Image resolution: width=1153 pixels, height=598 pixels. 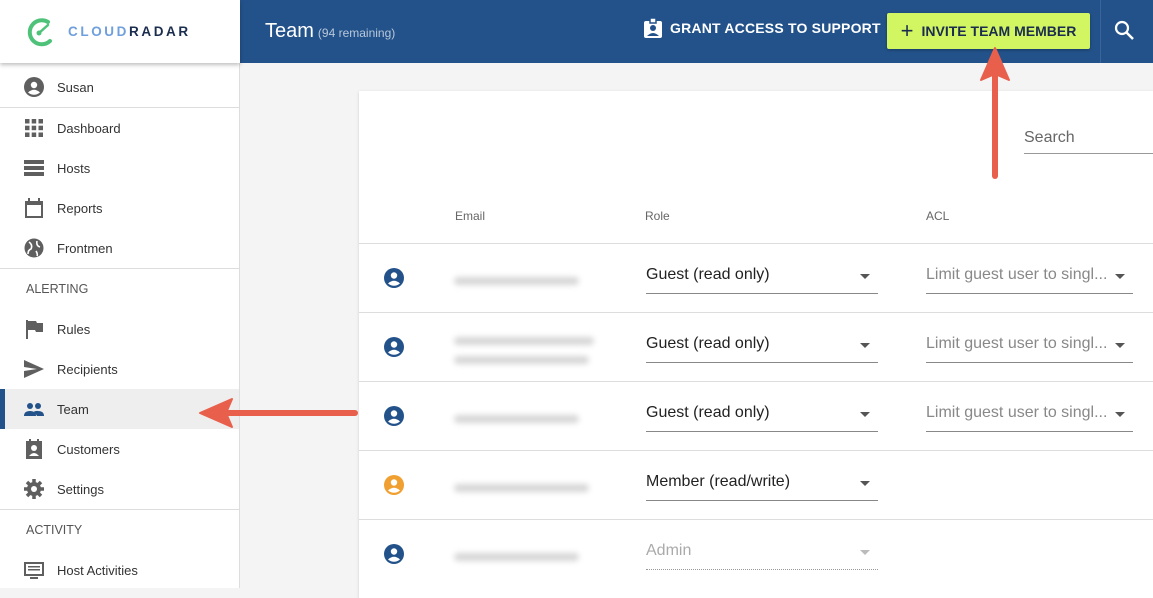 I want to click on plus-icon: +, so click(x=907, y=30).